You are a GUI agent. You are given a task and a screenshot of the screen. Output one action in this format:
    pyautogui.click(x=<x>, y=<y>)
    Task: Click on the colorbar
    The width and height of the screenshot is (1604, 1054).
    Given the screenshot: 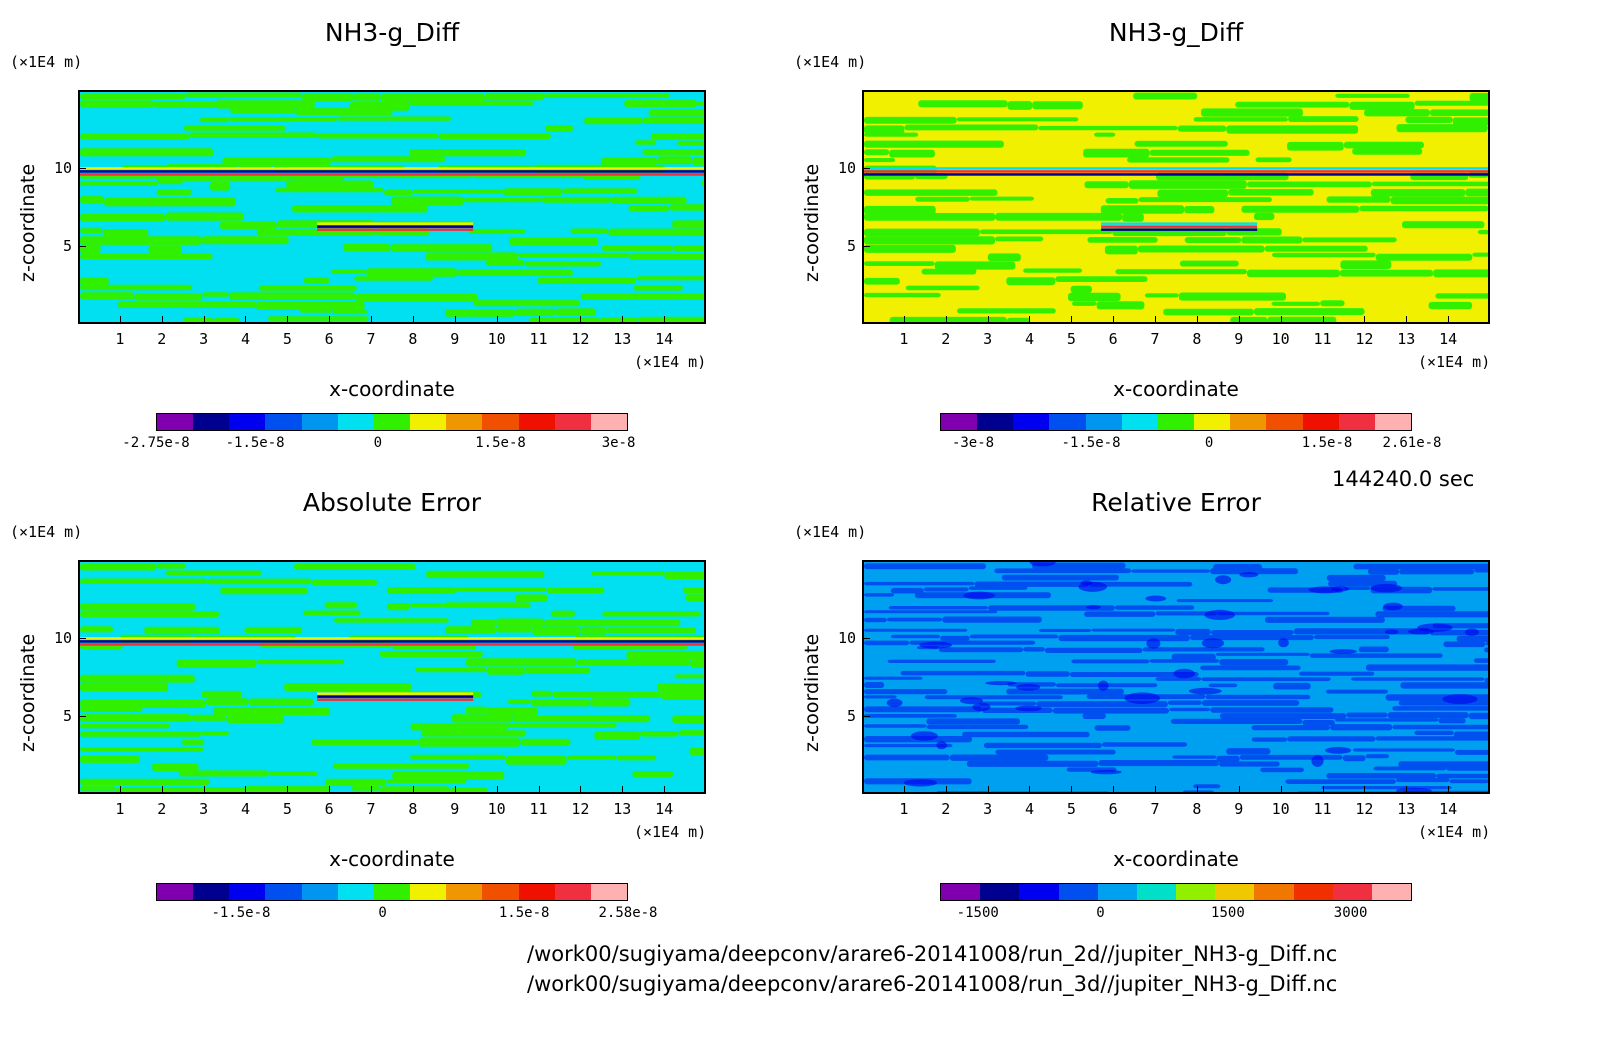 What is the action you would take?
    pyautogui.click(x=392, y=892)
    